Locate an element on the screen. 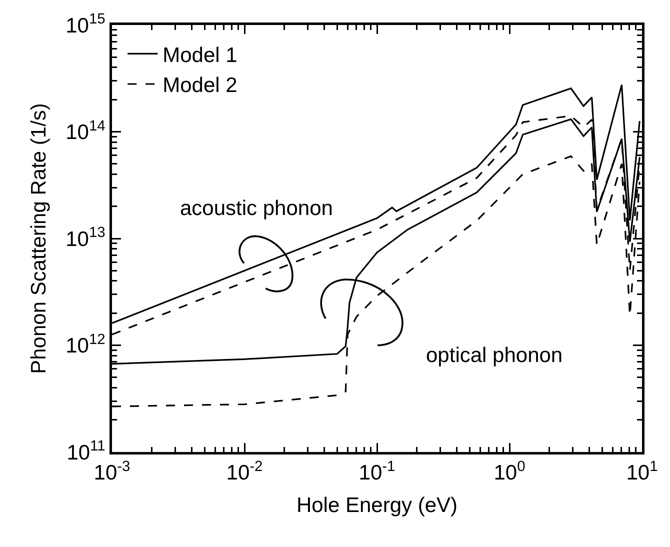 The width and height of the screenshot is (670, 547). x-tick-label: 10$^{-1}$ is located at coordinates (377, 471).